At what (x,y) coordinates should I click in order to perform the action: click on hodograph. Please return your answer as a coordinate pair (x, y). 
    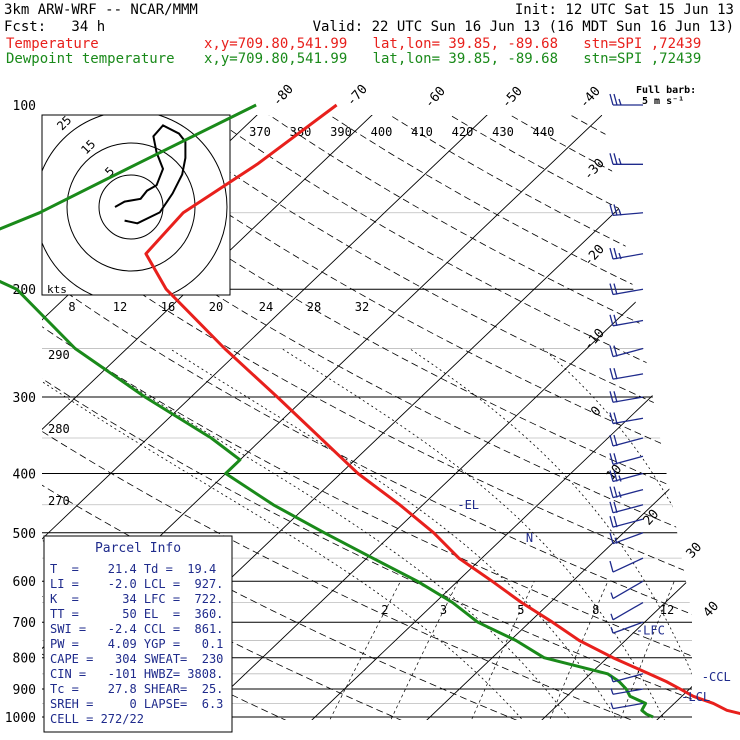
    Looking at the image, I should click on (136, 205).